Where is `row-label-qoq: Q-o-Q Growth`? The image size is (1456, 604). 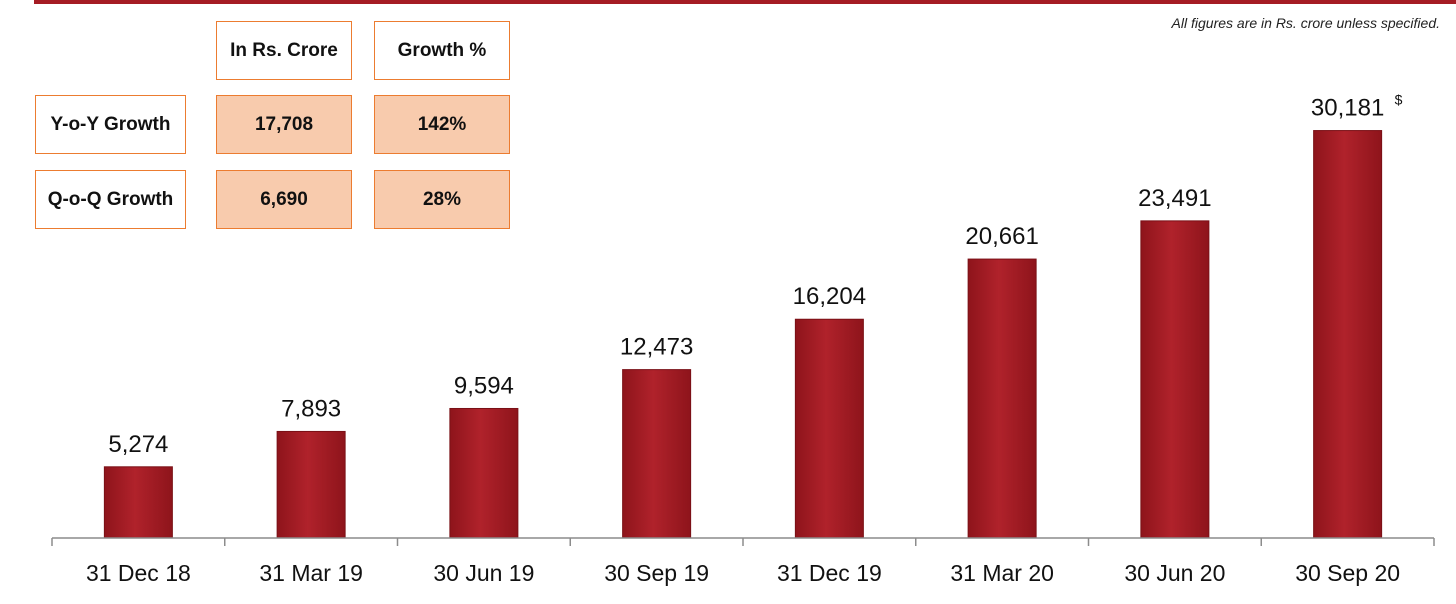
row-label-qoq: Q-o-Q Growth is located at coordinates (110, 199).